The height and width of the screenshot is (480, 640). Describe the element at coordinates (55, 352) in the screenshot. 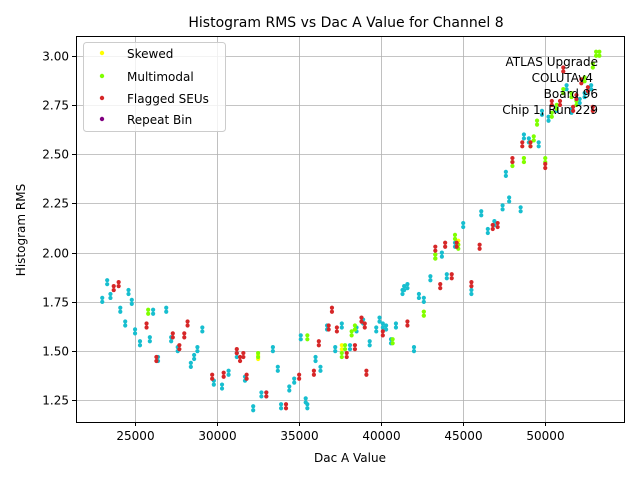

I see `y-tick-label: 1.50` at that location.